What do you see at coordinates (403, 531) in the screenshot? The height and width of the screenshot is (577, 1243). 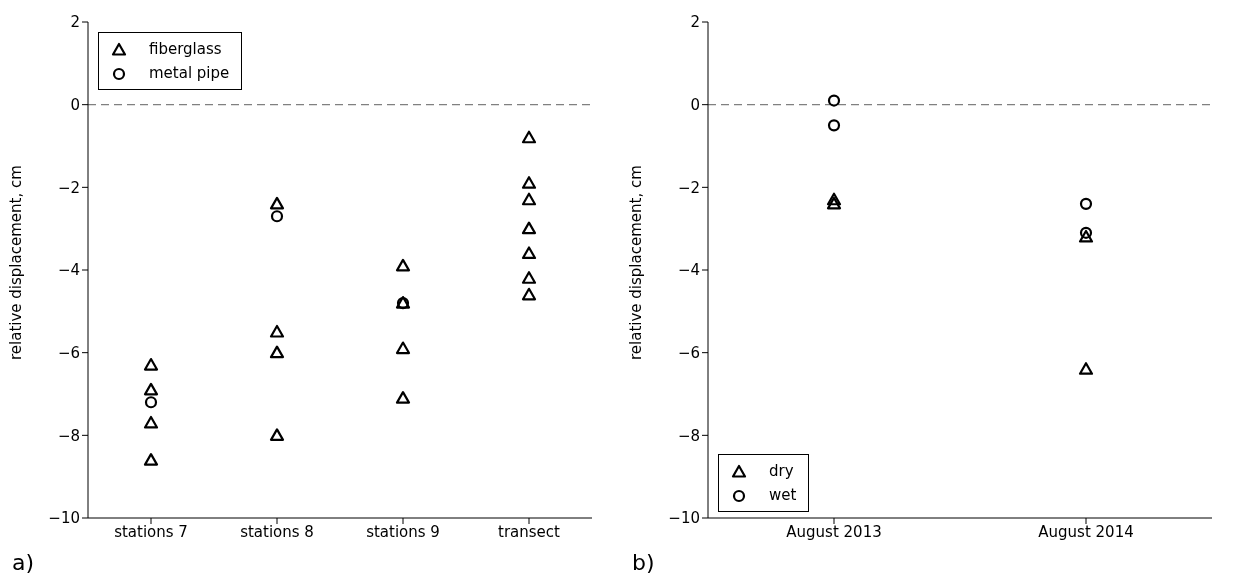 I see `x-tick-label: stations 9` at bounding box center [403, 531].